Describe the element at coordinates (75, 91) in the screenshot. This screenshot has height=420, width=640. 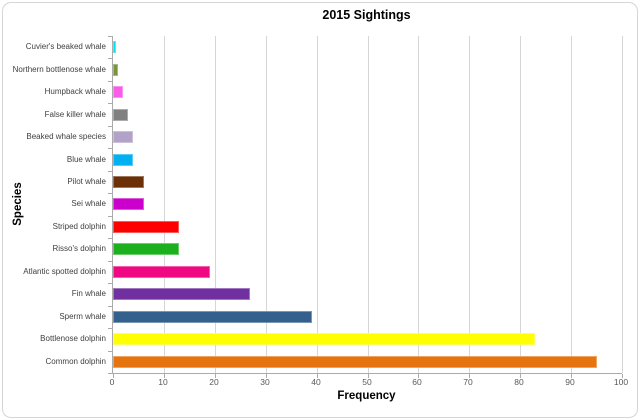
I see `category-label-humpback-whale: Humpback whale` at that location.